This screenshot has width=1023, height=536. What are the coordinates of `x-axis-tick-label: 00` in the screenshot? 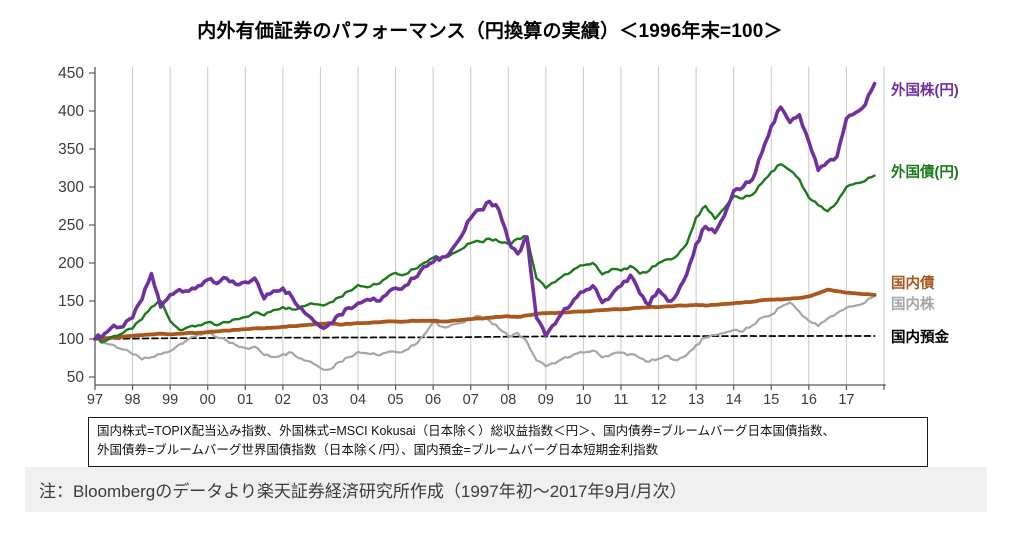 It's located at (208, 400).